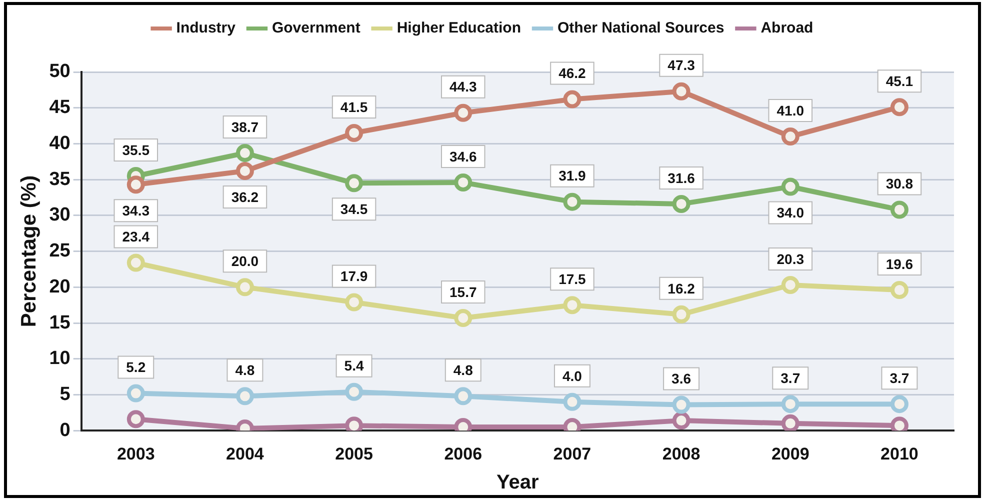 The height and width of the screenshot is (504, 987). What do you see at coordinates (790, 258) in the screenshot?
I see `data-label: 20.3` at bounding box center [790, 258].